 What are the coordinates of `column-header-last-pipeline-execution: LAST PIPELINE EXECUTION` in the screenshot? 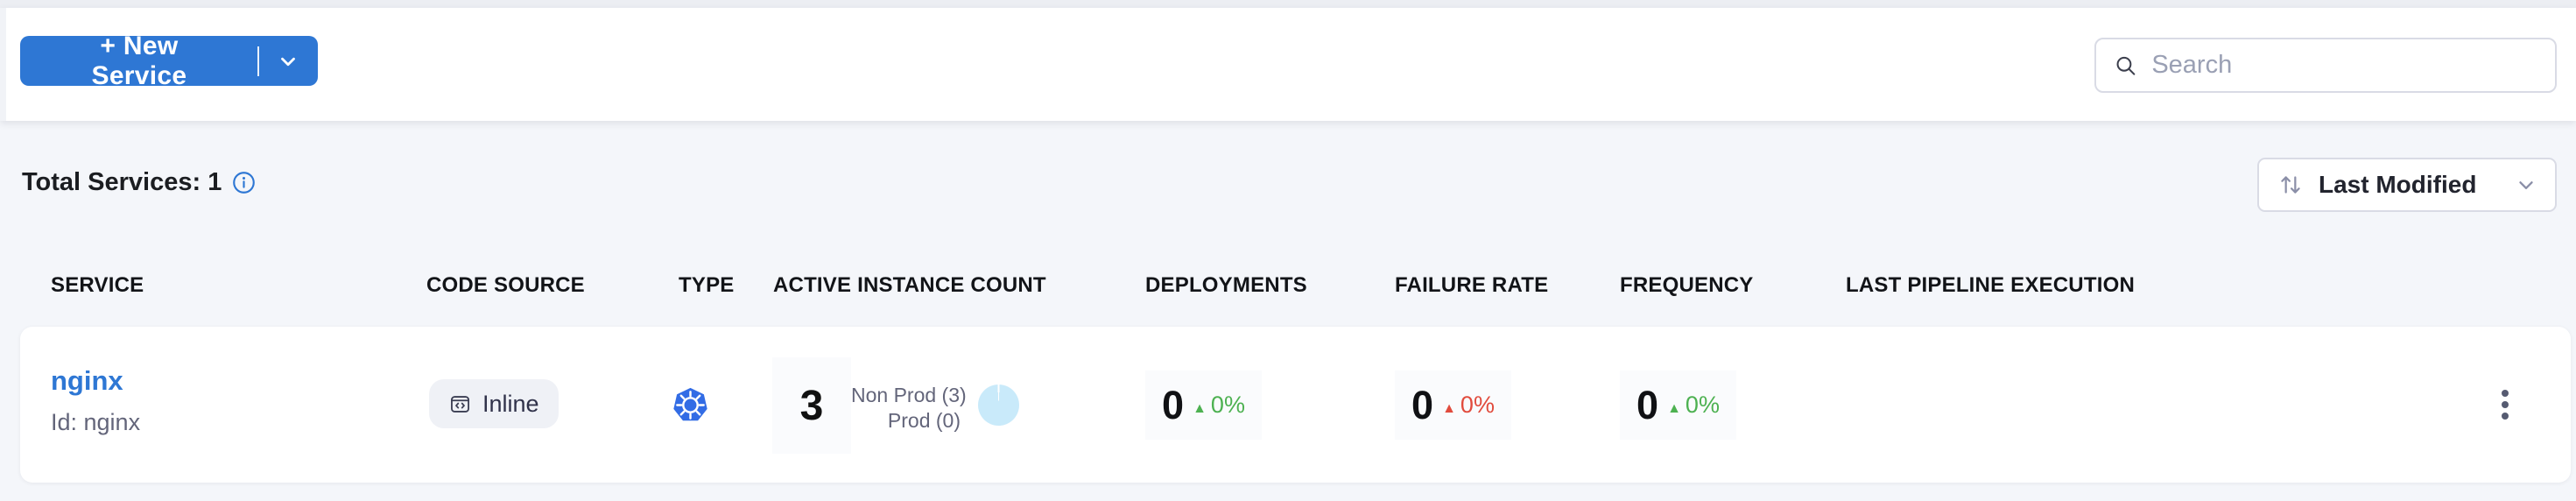 It's located at (1990, 285).